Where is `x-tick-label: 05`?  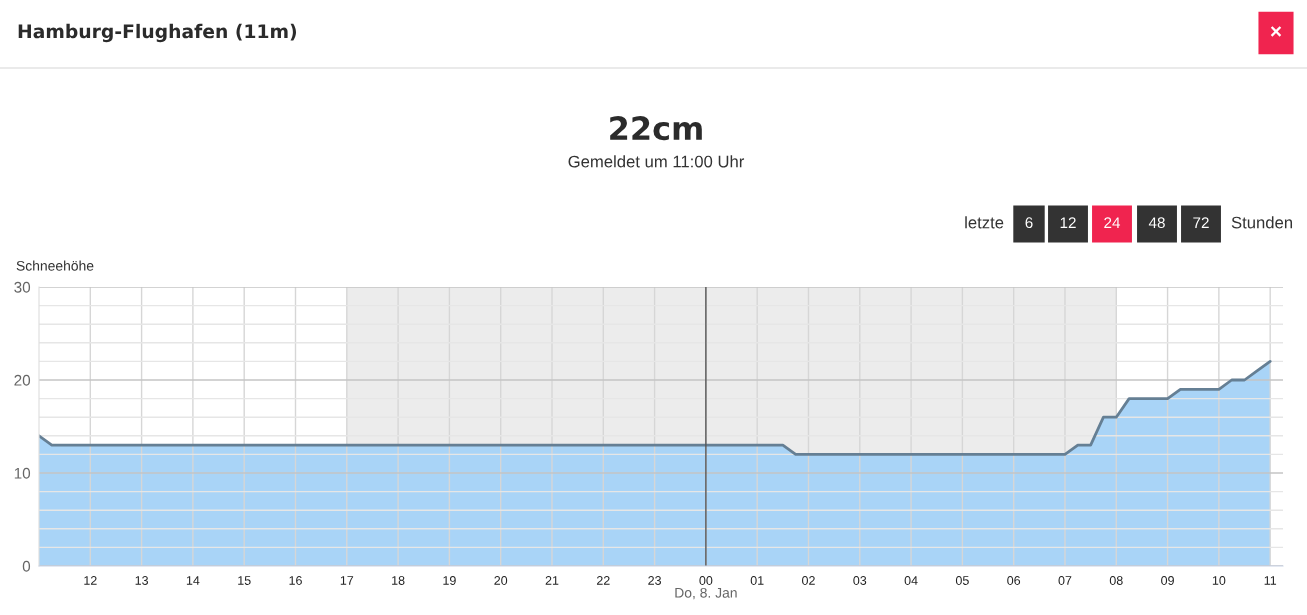 x-tick-label: 05 is located at coordinates (962, 580).